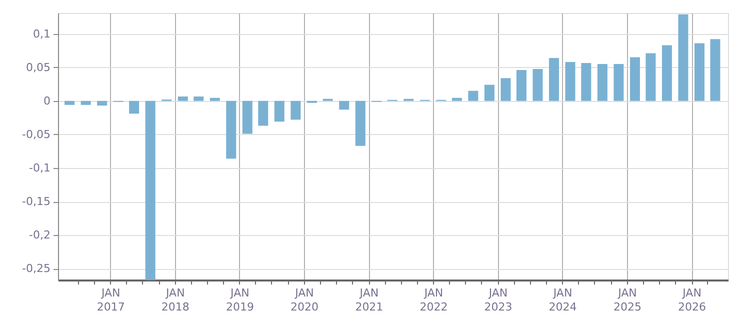 The image size is (751, 313). What do you see at coordinates (39, 235) in the screenshot?
I see `y-tick-label: -0,2` at bounding box center [39, 235].